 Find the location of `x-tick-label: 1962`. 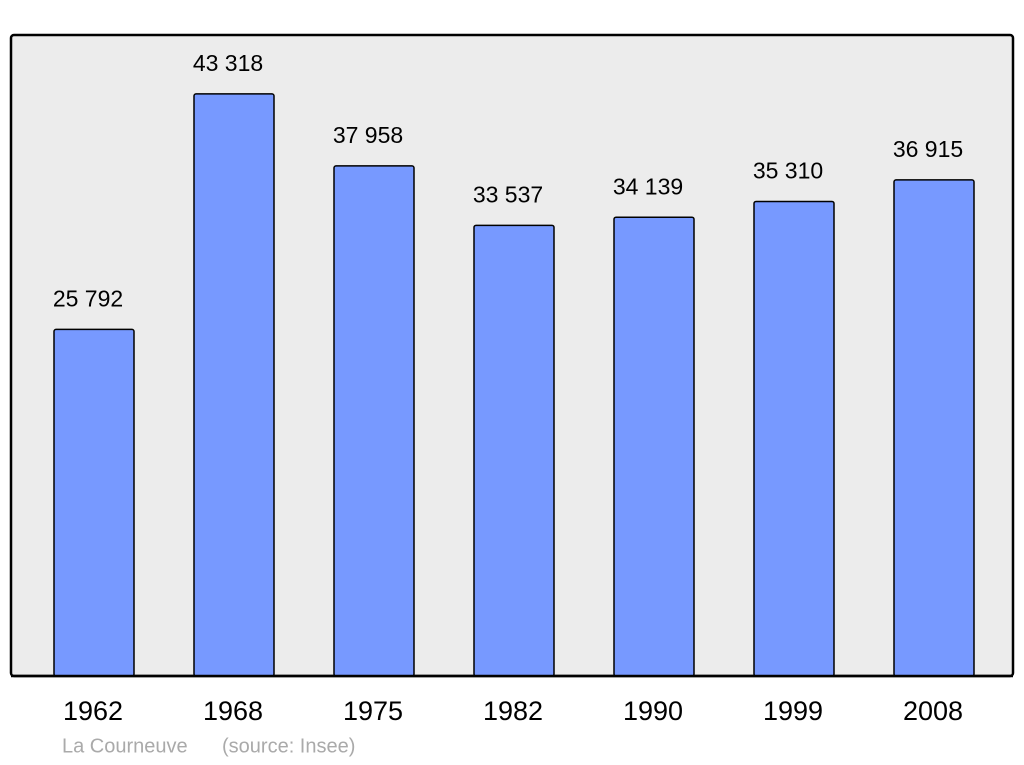

x-tick-label: 1962 is located at coordinates (93, 711).